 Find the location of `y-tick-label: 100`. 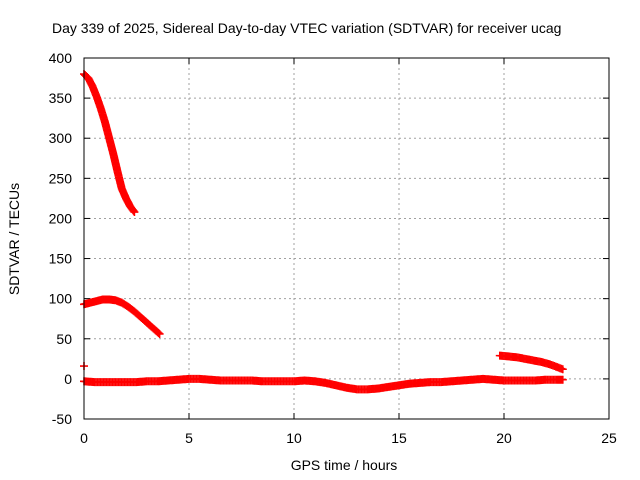

y-tick-label: 100 is located at coordinates (61, 299).